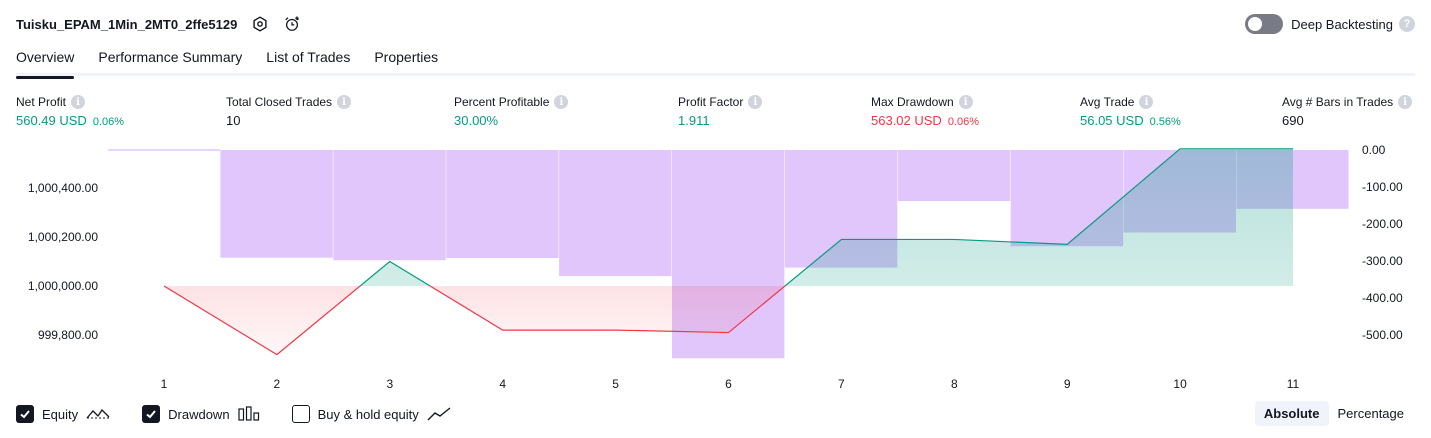 The width and height of the screenshot is (1431, 438). I want to click on legend-label: Buy & hold equity, so click(368, 414).